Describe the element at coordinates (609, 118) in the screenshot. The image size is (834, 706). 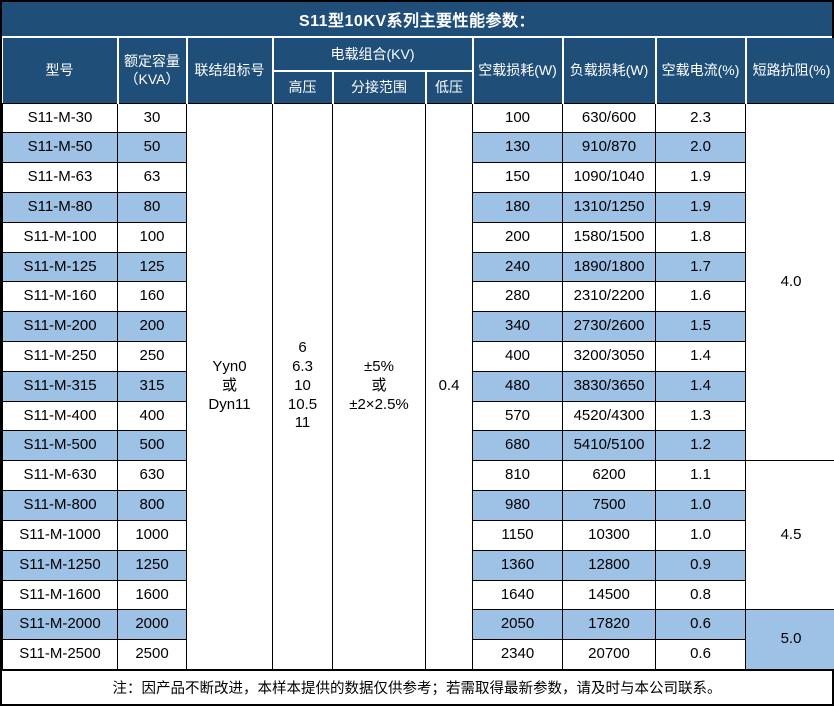
I see `load-loss-cell: 630/600` at that location.